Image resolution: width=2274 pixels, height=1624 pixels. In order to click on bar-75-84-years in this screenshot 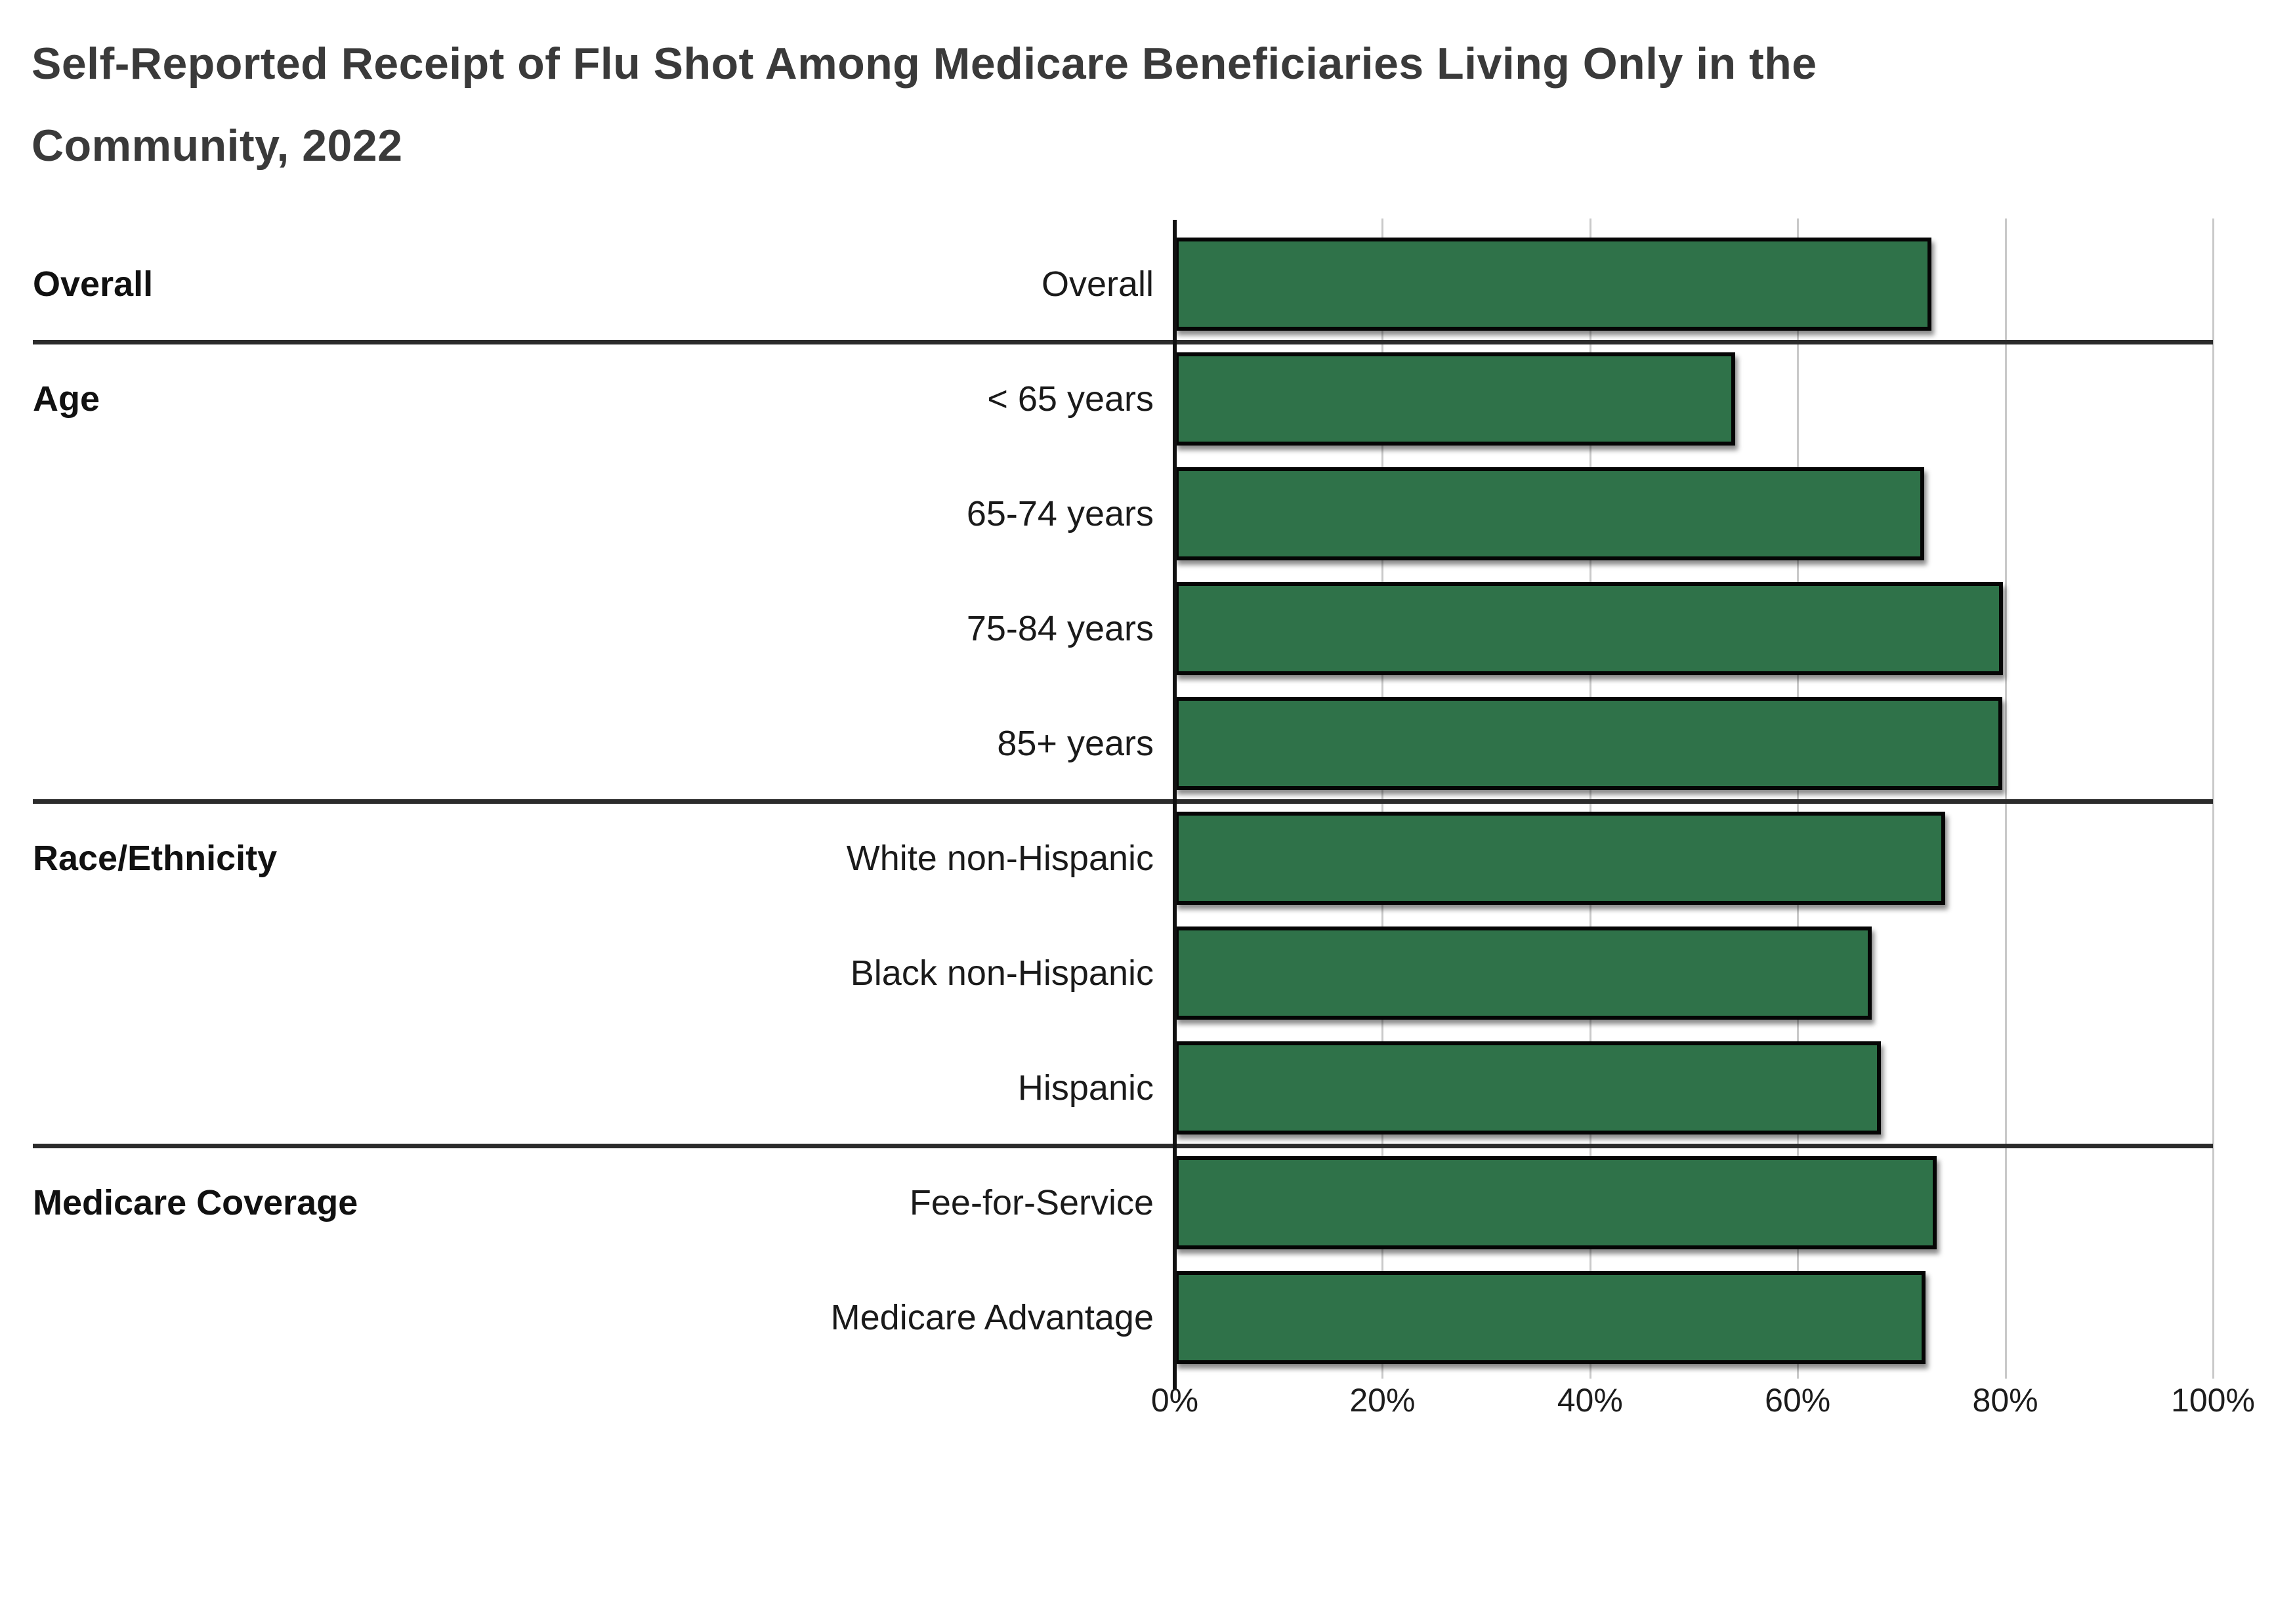, I will do `click(1589, 628)`.